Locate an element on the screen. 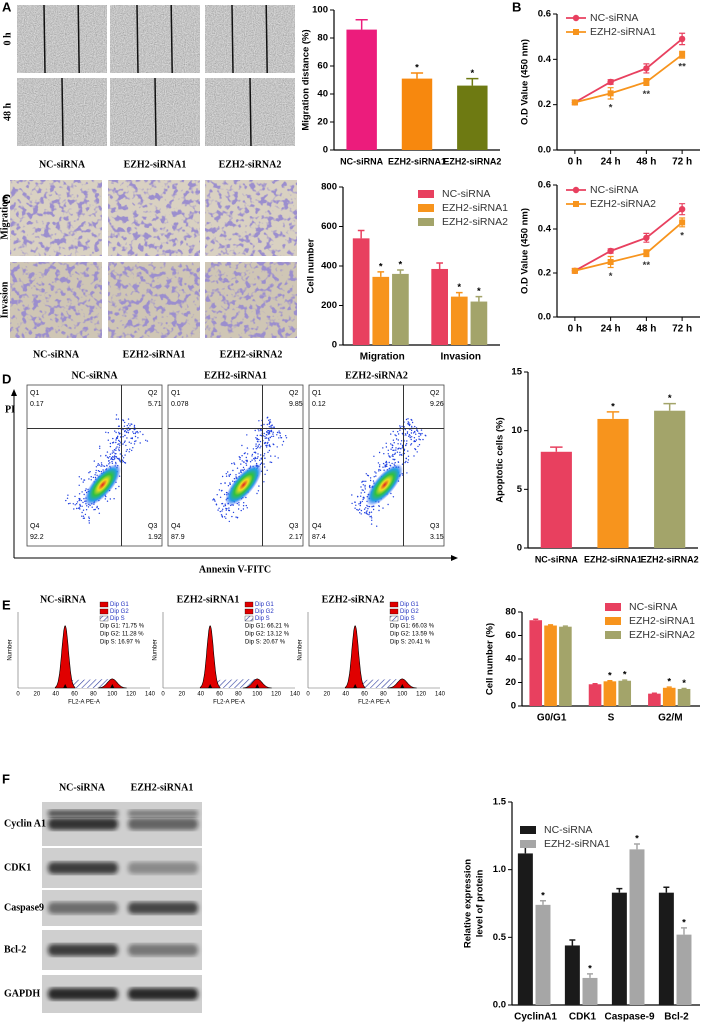 The width and height of the screenshot is (709, 1029). panel-label: C is located at coordinates (7, 198).